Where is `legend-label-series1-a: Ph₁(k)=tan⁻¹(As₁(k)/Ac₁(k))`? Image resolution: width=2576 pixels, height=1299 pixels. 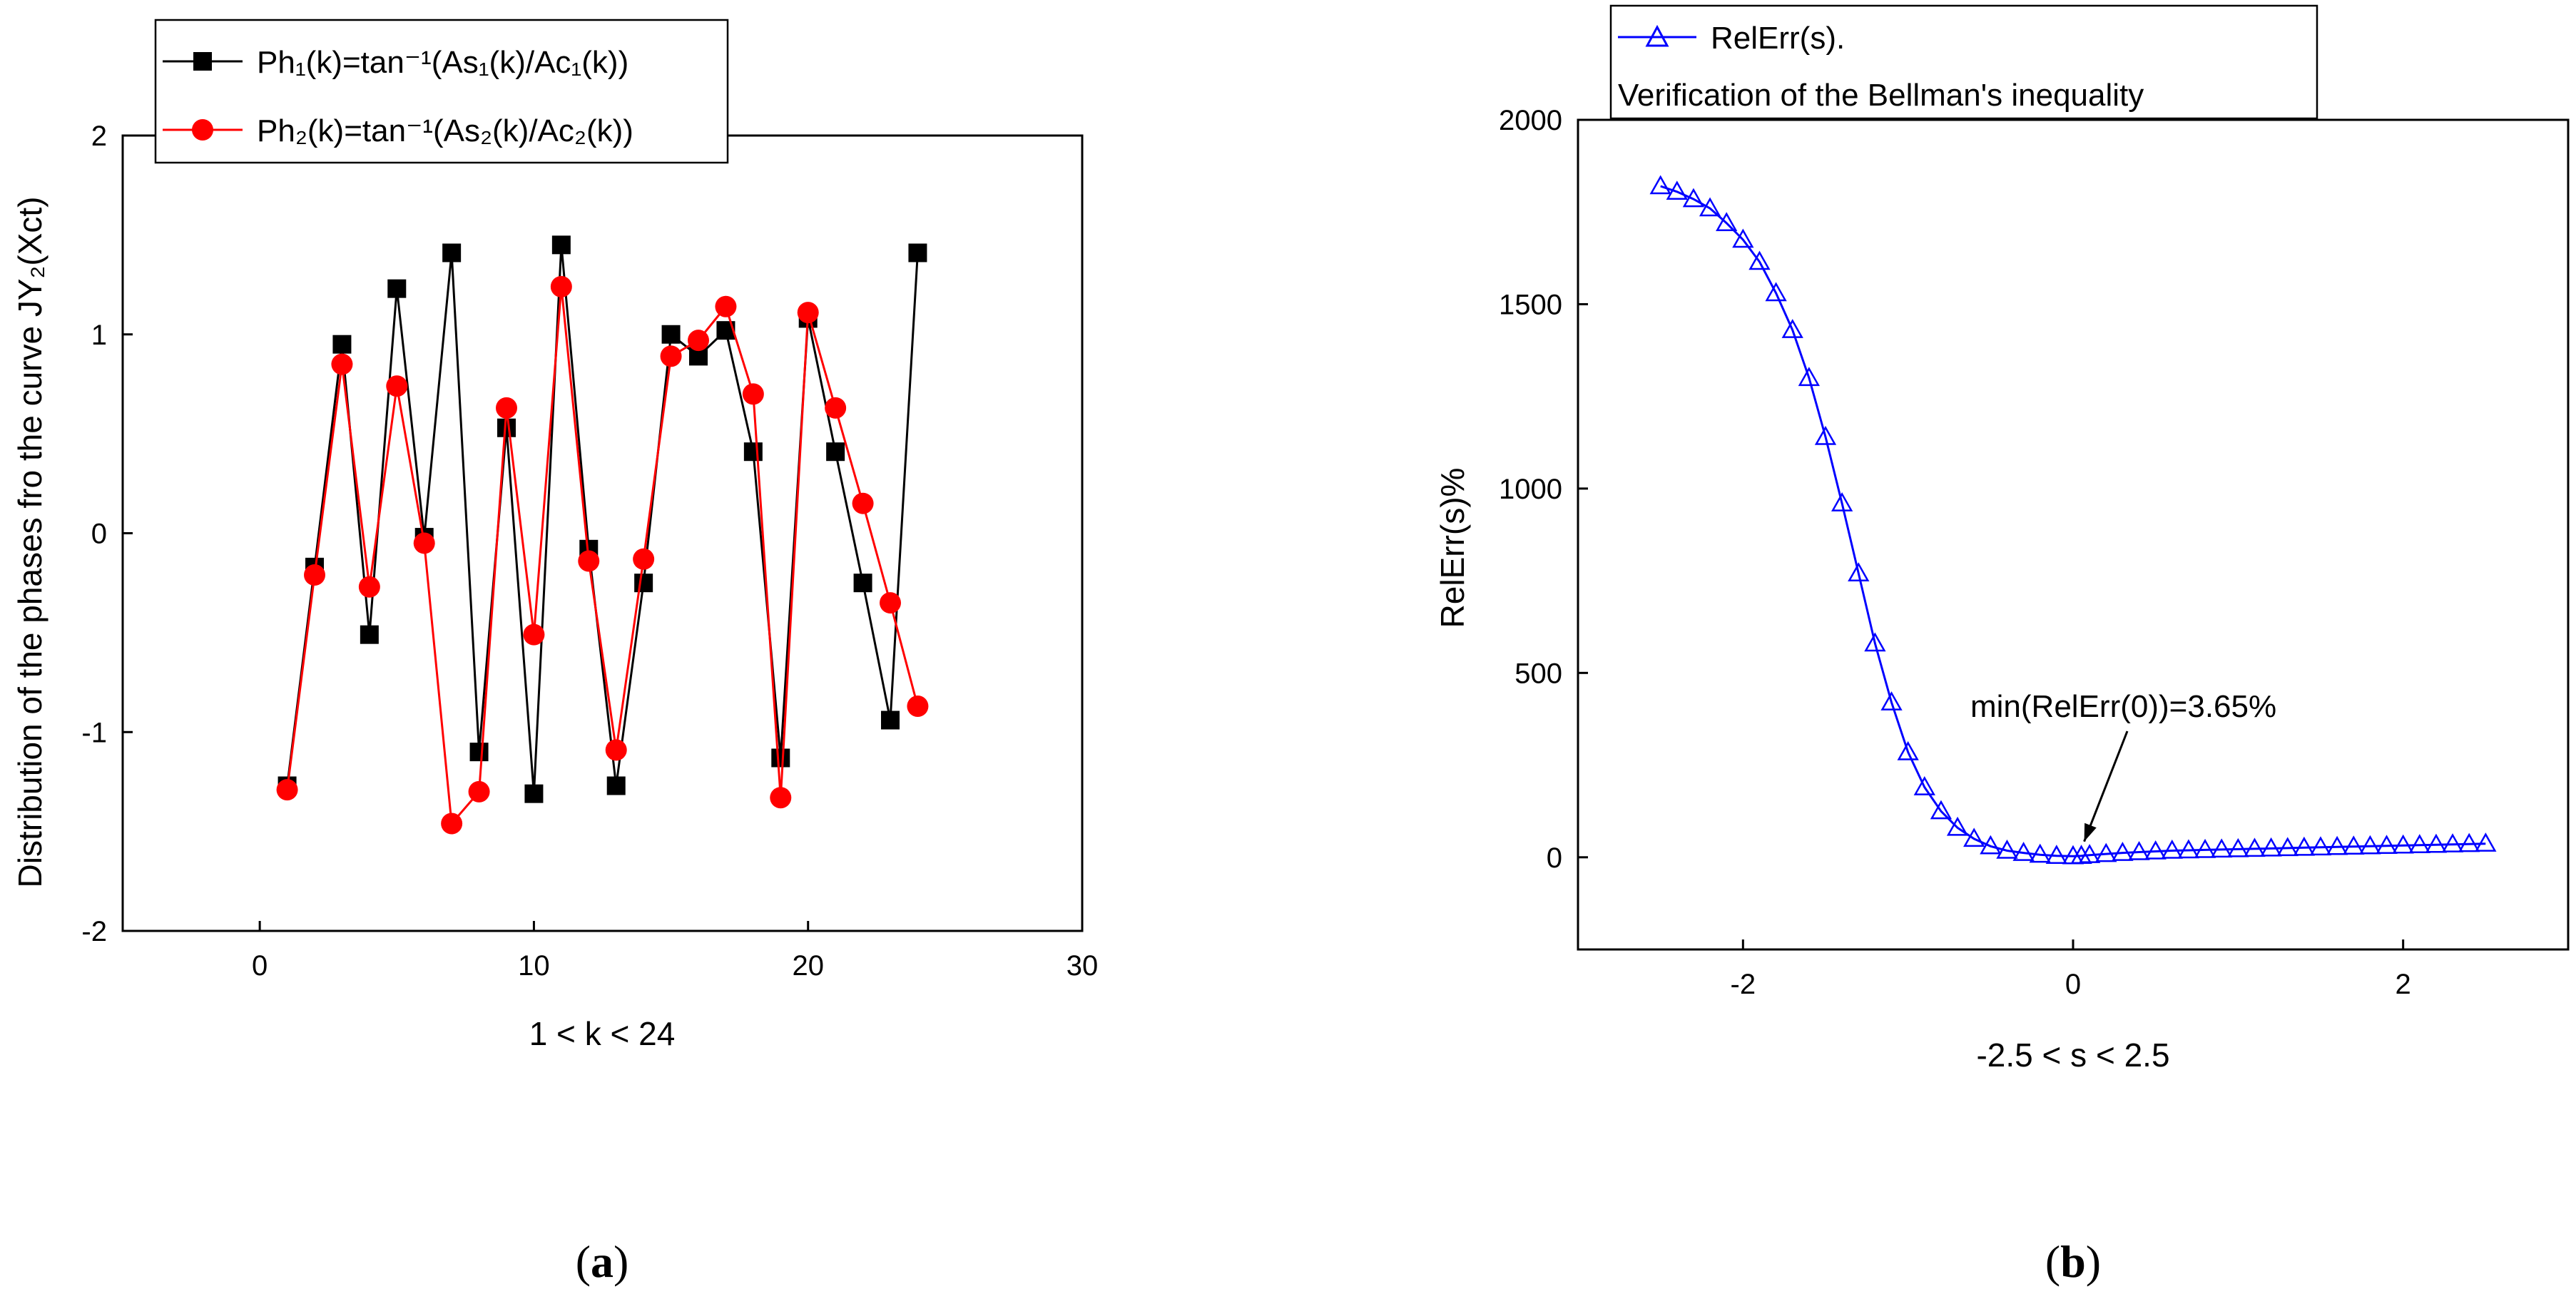
legend-label-series1-a: Ph₁(k)=tan⁻¹(As₁(k)/Ac₁(k)) is located at coordinates (442, 63).